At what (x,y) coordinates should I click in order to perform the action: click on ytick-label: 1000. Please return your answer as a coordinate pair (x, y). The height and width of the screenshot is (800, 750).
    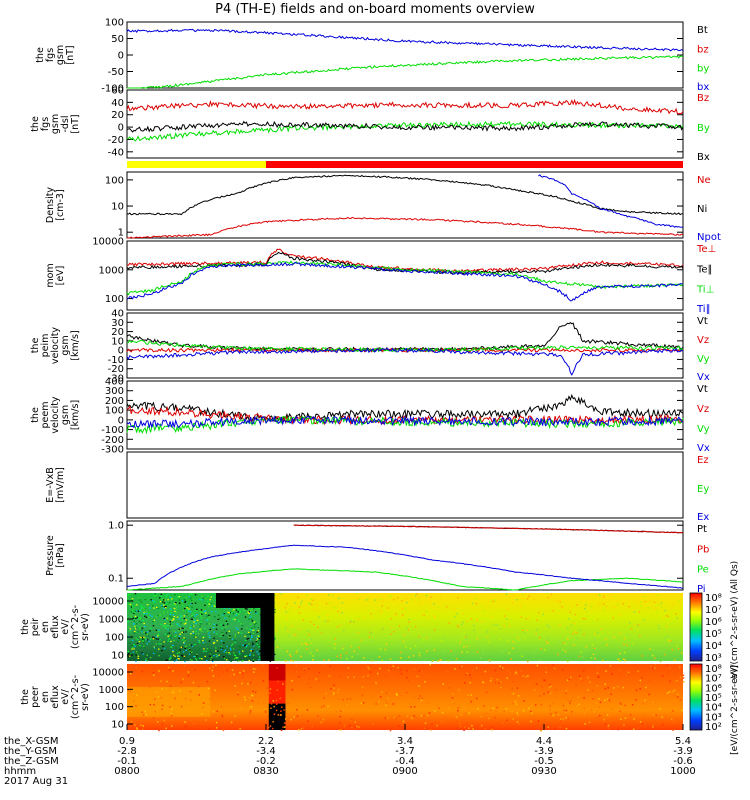
    Looking at the image, I should click on (111, 270).